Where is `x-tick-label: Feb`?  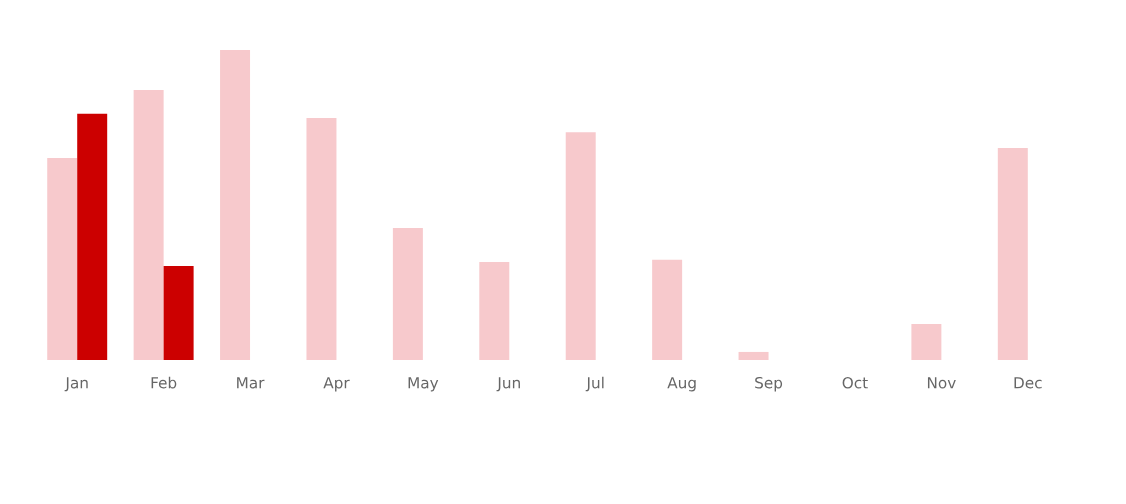 x-tick-label: Feb is located at coordinates (164, 382).